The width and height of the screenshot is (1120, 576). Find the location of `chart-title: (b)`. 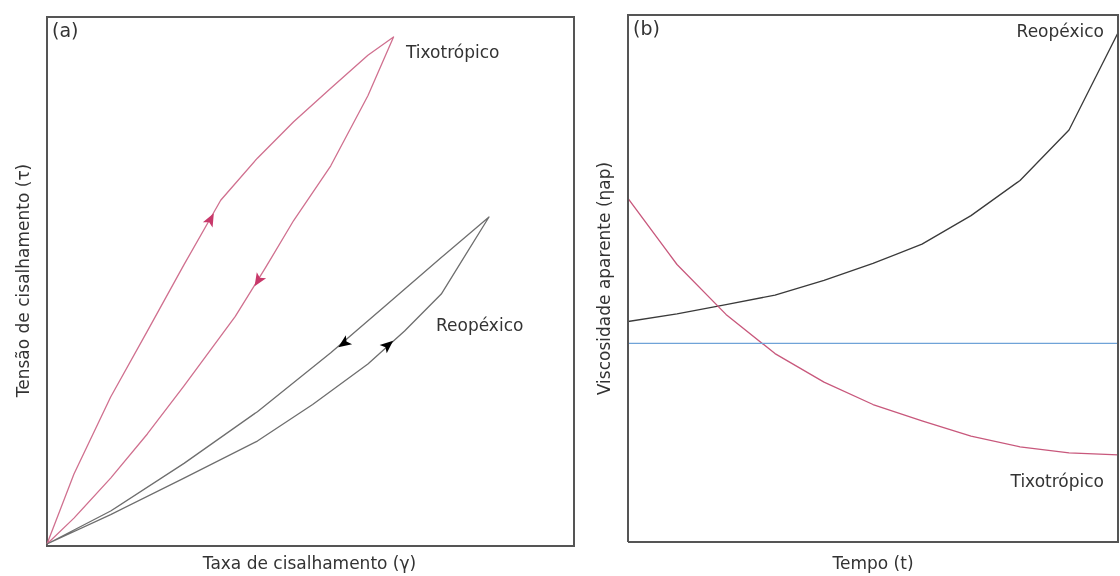

chart-title: (b) is located at coordinates (646, 28).